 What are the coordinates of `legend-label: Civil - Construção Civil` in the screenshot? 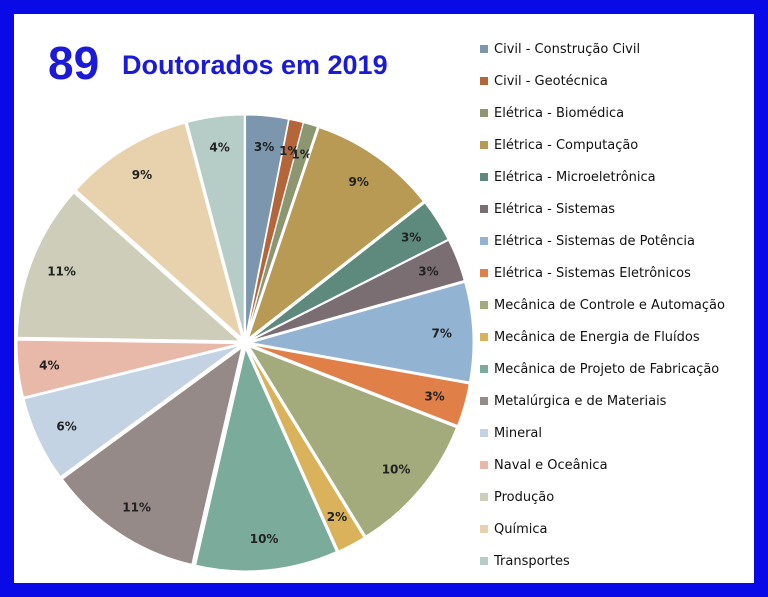 It's located at (567, 49).